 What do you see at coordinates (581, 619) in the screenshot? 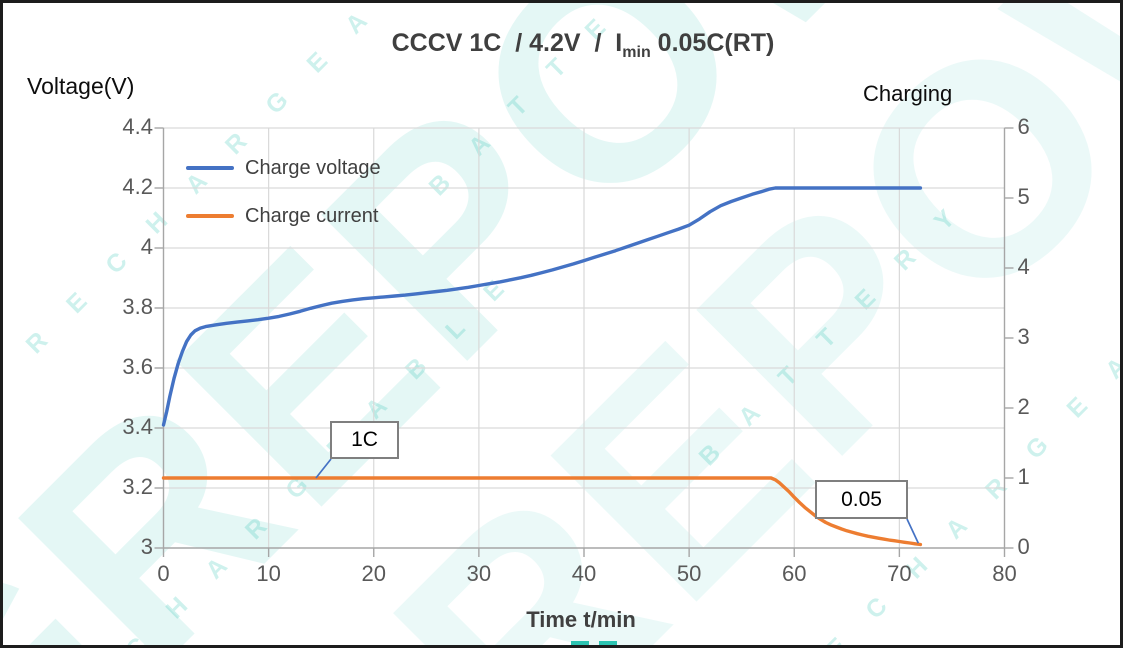
I see `x-axis-title: Time t/min` at bounding box center [581, 619].